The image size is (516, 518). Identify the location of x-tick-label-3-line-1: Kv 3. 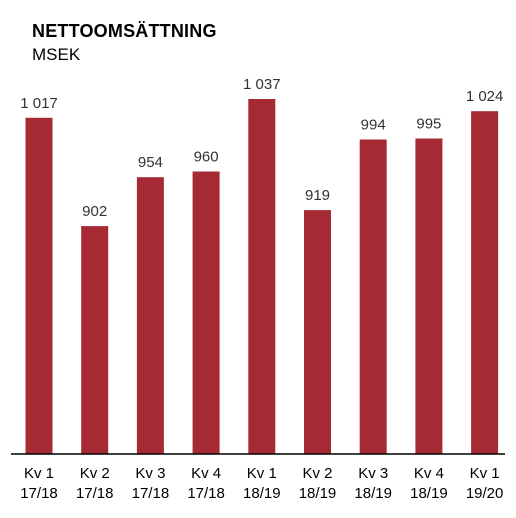
(150, 473).